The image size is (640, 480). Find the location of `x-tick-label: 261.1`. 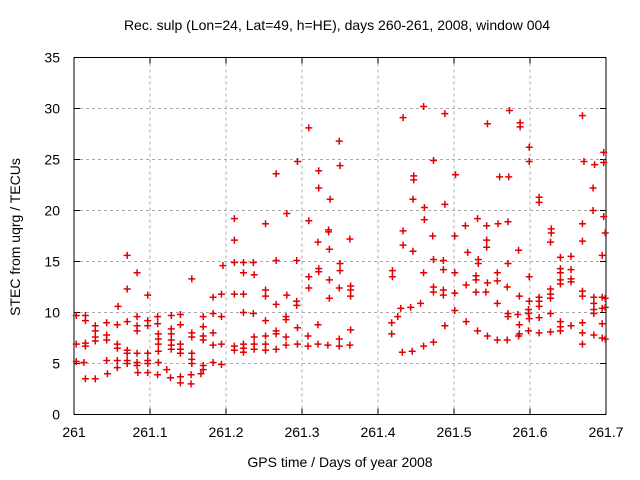

x-tick-label: 261.1 is located at coordinates (149, 432).